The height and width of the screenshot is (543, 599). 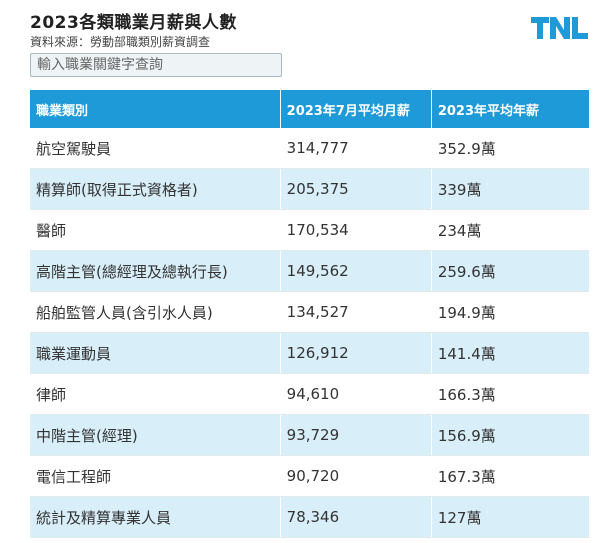 What do you see at coordinates (510, 312) in the screenshot?
I see `cell-annual: 194.9萬` at bounding box center [510, 312].